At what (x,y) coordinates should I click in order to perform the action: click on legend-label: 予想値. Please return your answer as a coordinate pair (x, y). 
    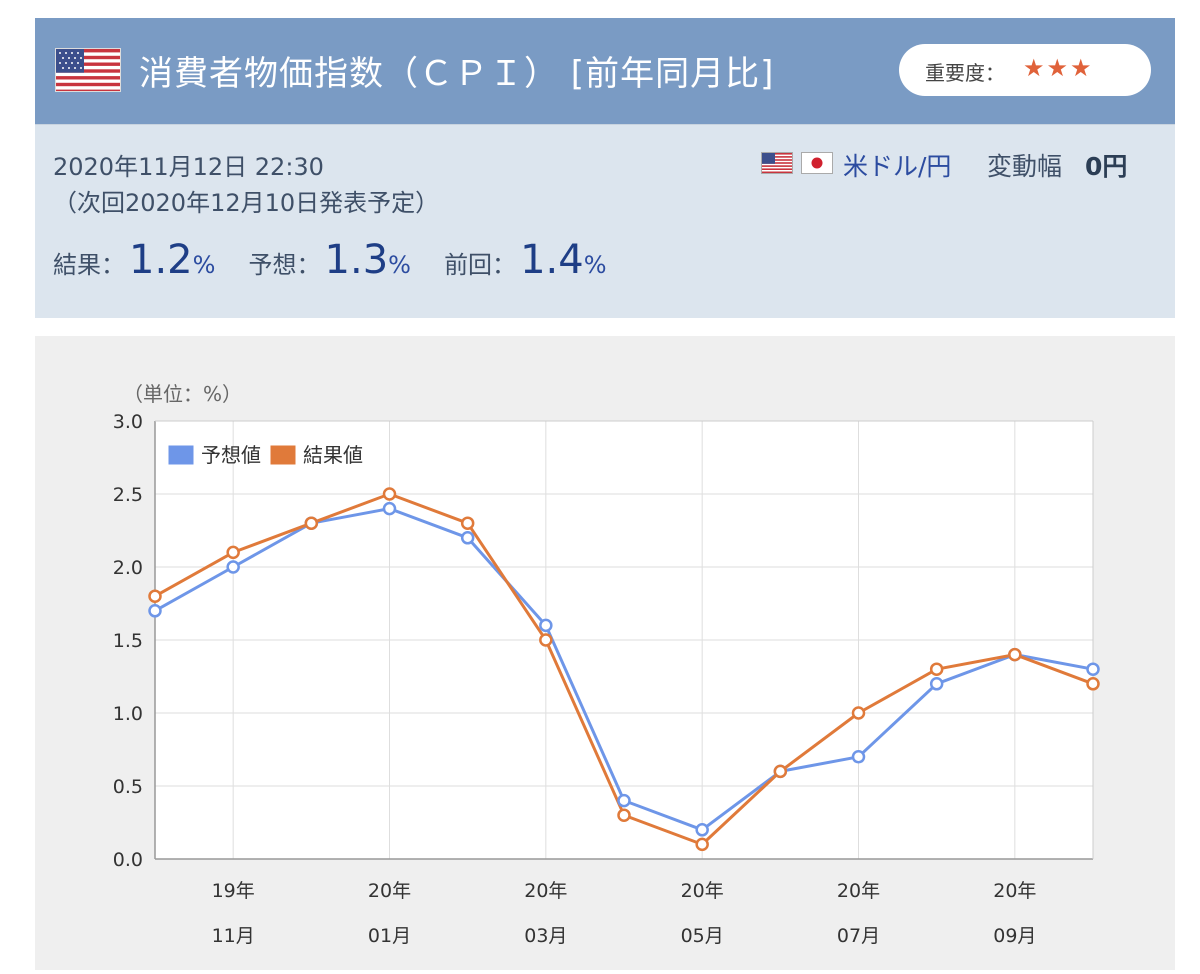
    Looking at the image, I should click on (231, 455).